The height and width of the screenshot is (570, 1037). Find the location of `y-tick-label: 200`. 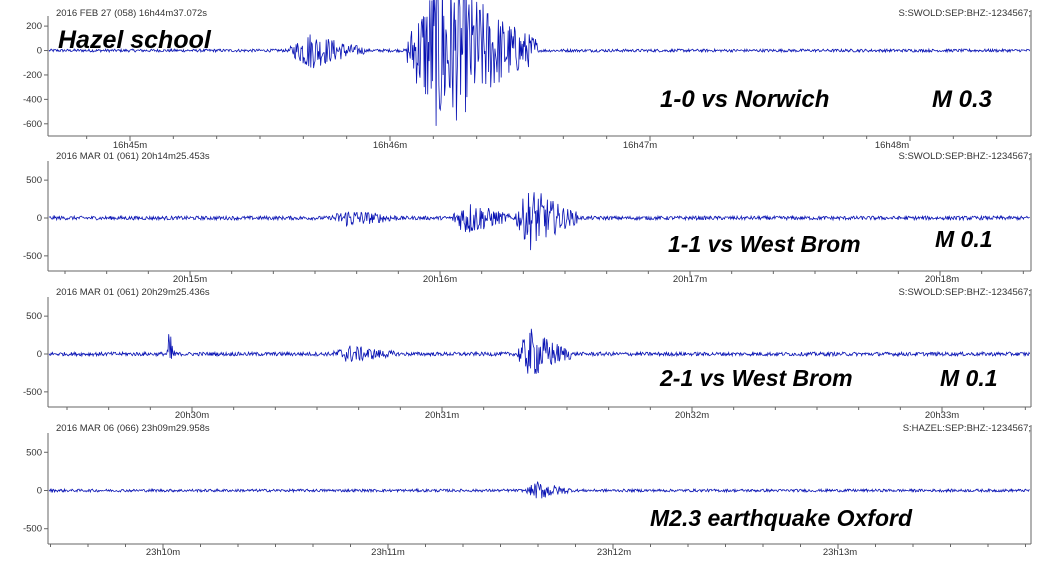

y-tick-label: 200 is located at coordinates (34, 26).